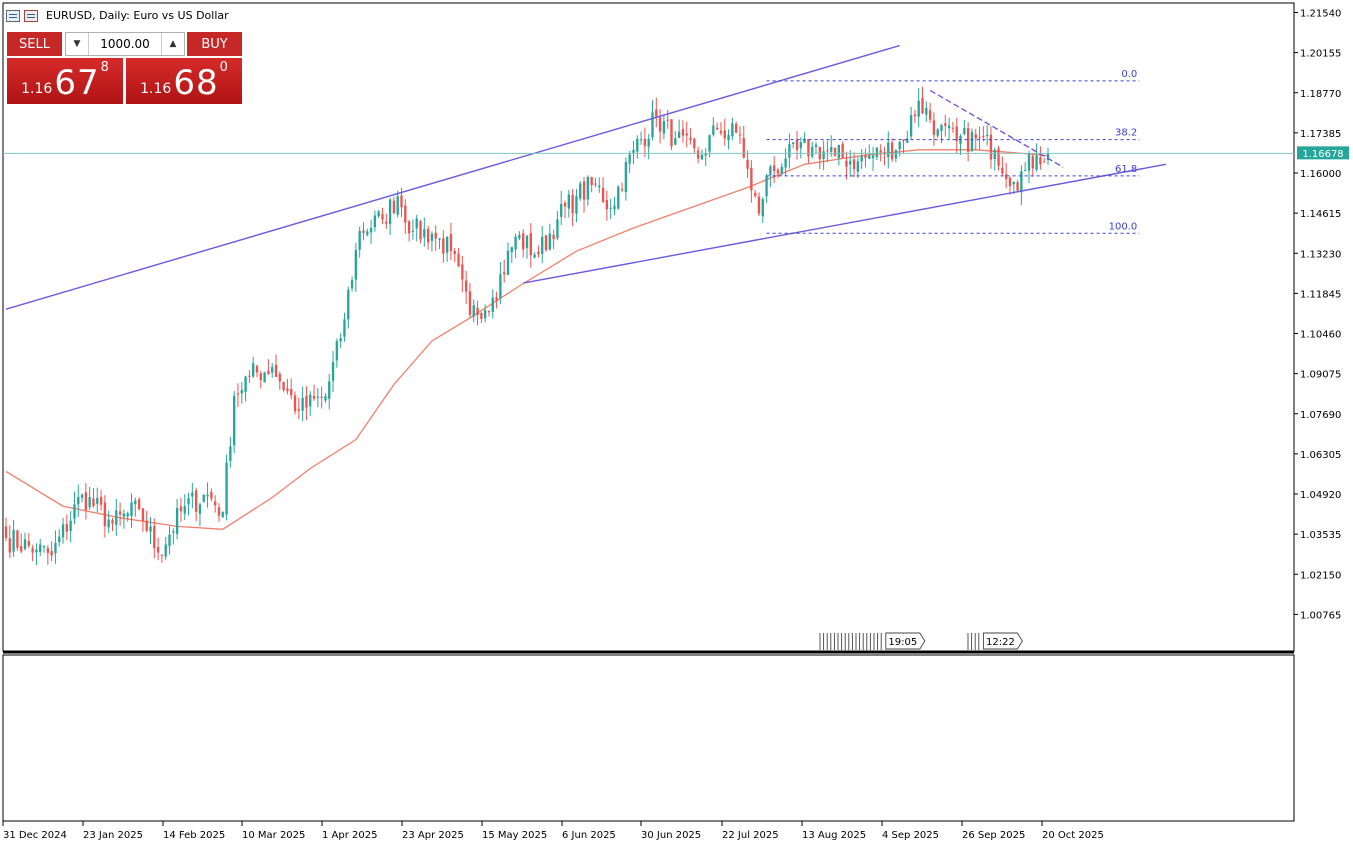  What do you see at coordinates (1320, 174) in the screenshot?
I see `y-tick-label: 1.16000` at bounding box center [1320, 174].